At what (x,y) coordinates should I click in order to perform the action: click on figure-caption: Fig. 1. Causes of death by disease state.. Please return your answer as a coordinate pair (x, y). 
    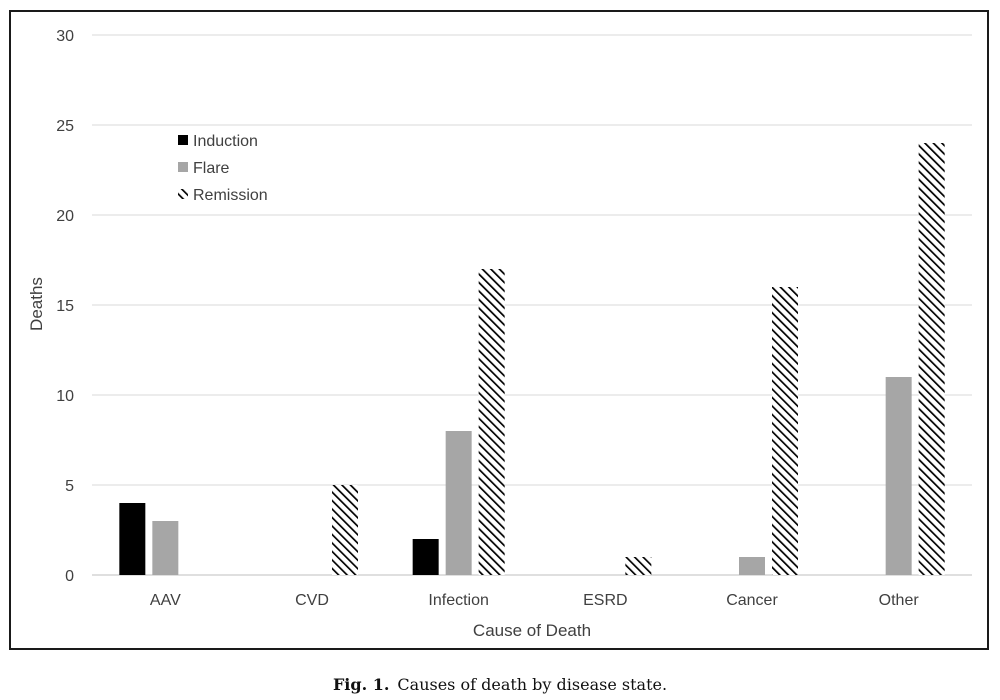
    Looking at the image, I should click on (500, 684).